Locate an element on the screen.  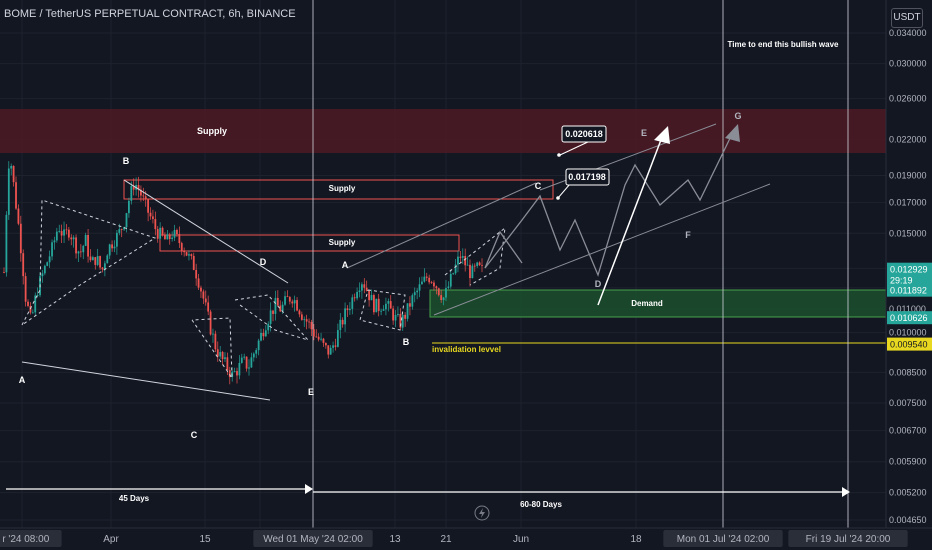
wave-label-d1: D is located at coordinates (263, 262).